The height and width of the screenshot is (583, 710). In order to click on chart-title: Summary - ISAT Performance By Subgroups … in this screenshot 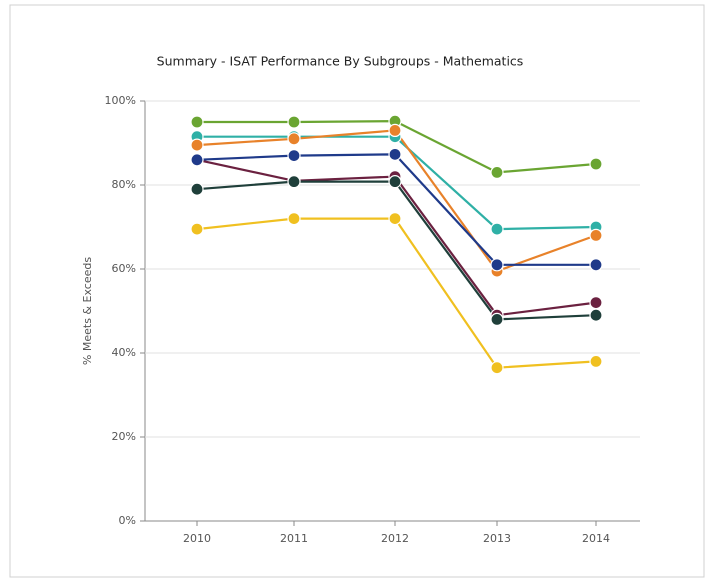, I will do `click(340, 61)`.